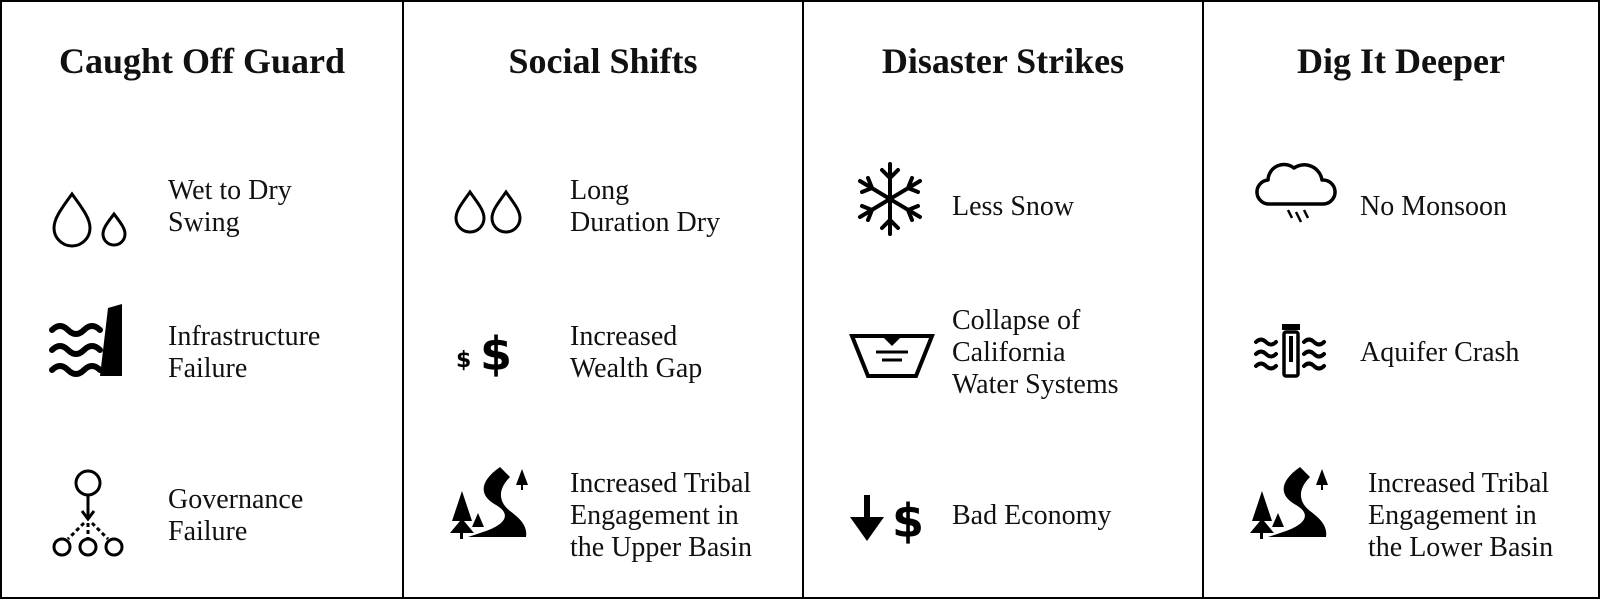  I want to click on item-no-monsoon: No Monsoon, so click(1401, 207).